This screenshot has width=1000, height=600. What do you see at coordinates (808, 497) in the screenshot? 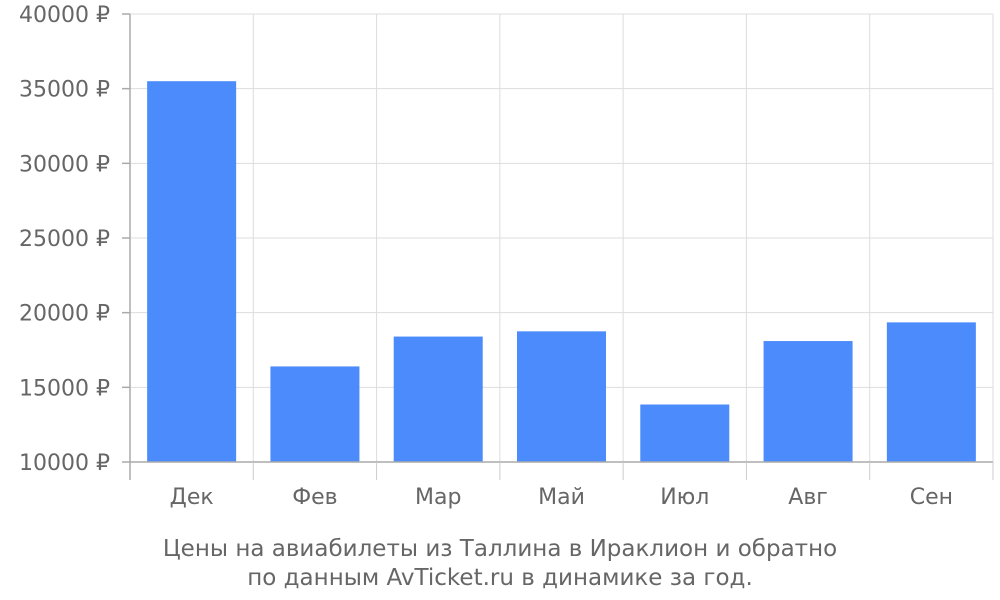
I see `x-tick-label: Авг` at bounding box center [808, 497].